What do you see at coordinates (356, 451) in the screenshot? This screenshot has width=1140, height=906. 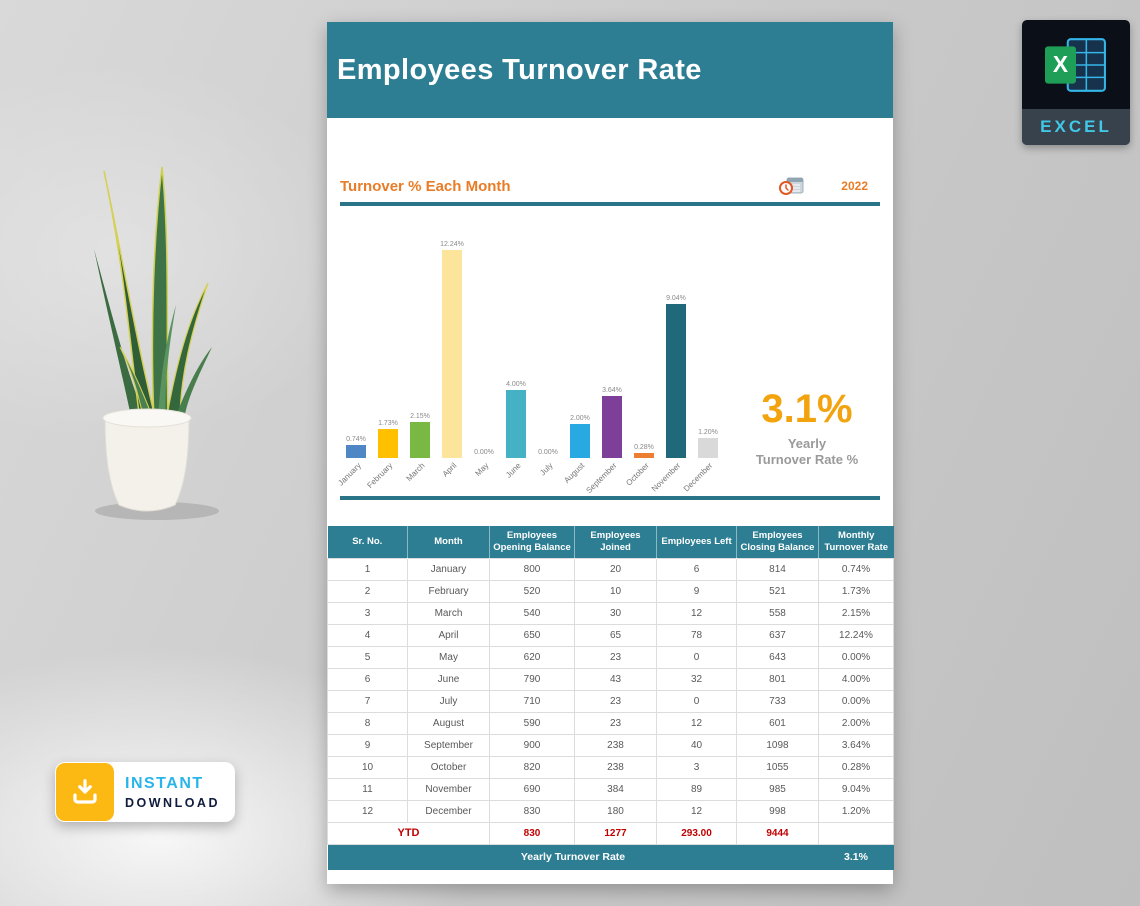 I see `bar-january` at bounding box center [356, 451].